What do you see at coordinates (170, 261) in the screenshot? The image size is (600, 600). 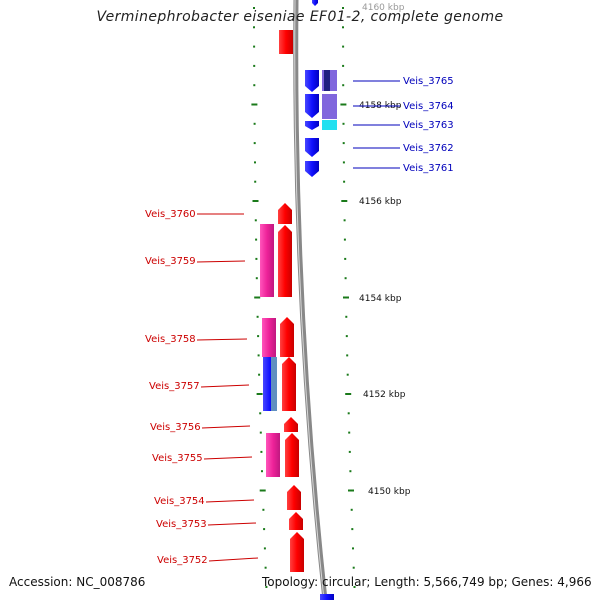 I see `gene-label-veis-3759: Veis_3759` at bounding box center [170, 261].